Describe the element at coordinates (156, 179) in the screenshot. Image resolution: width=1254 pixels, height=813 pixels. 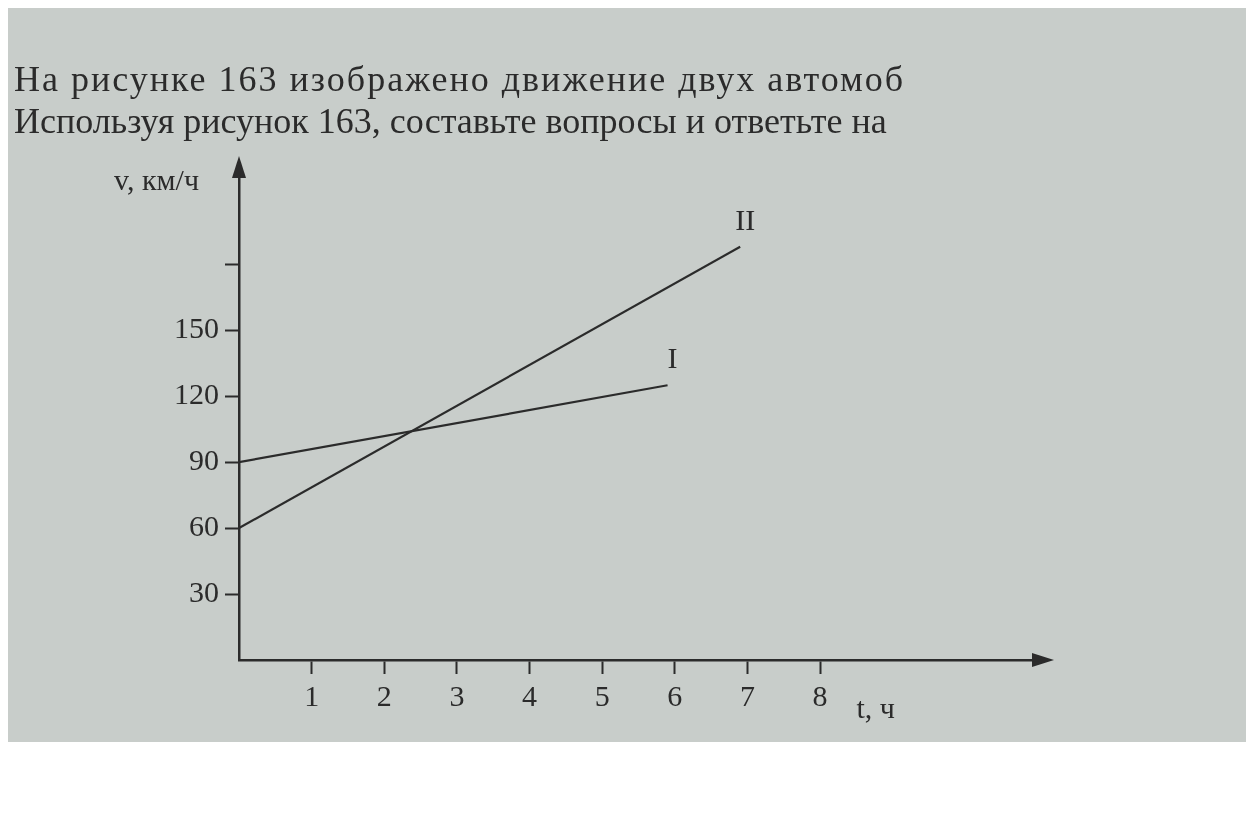
I see `y-axis-title: v, км/ч` at that location.